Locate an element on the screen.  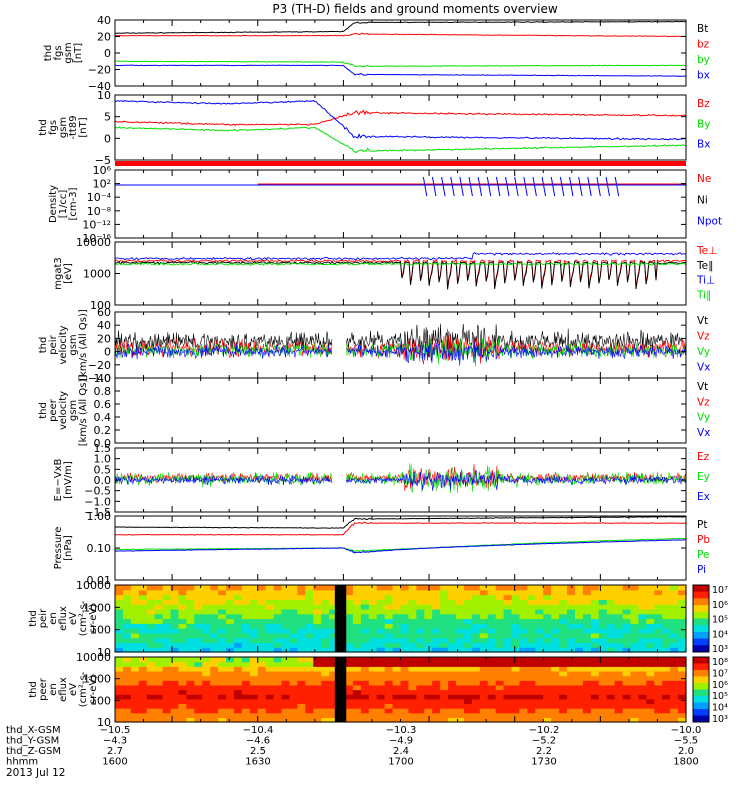
legend-Ex: Ex is located at coordinates (703, 497).